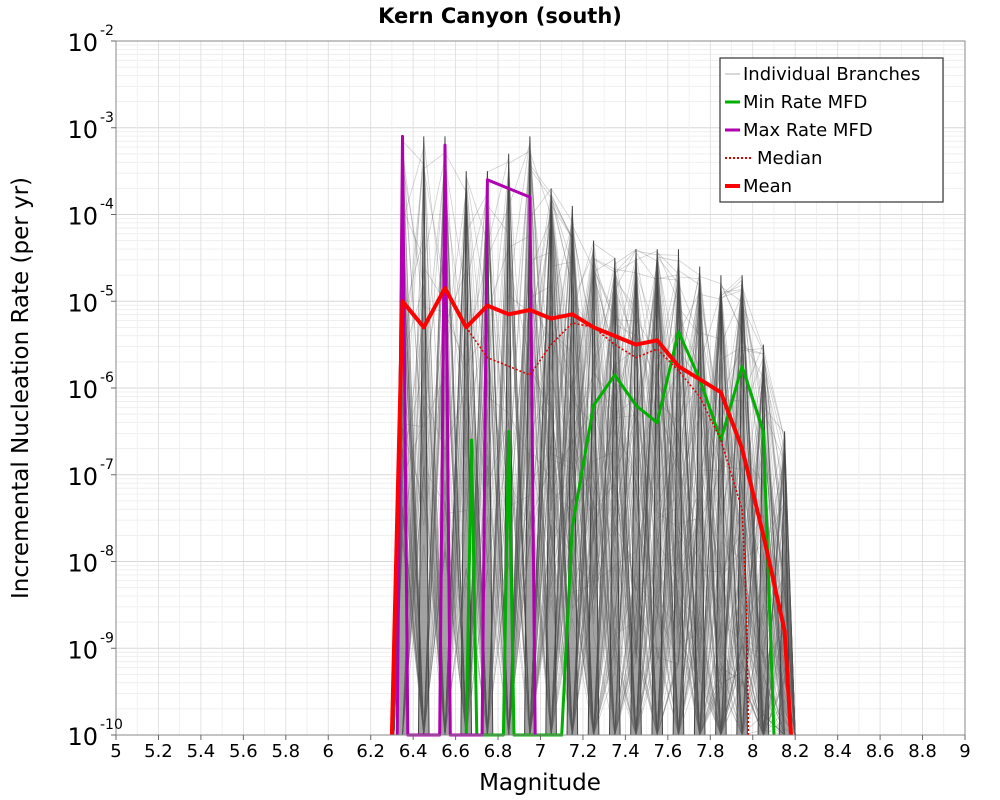  I want to click on x-tick-label: 7.4, so click(625, 751).